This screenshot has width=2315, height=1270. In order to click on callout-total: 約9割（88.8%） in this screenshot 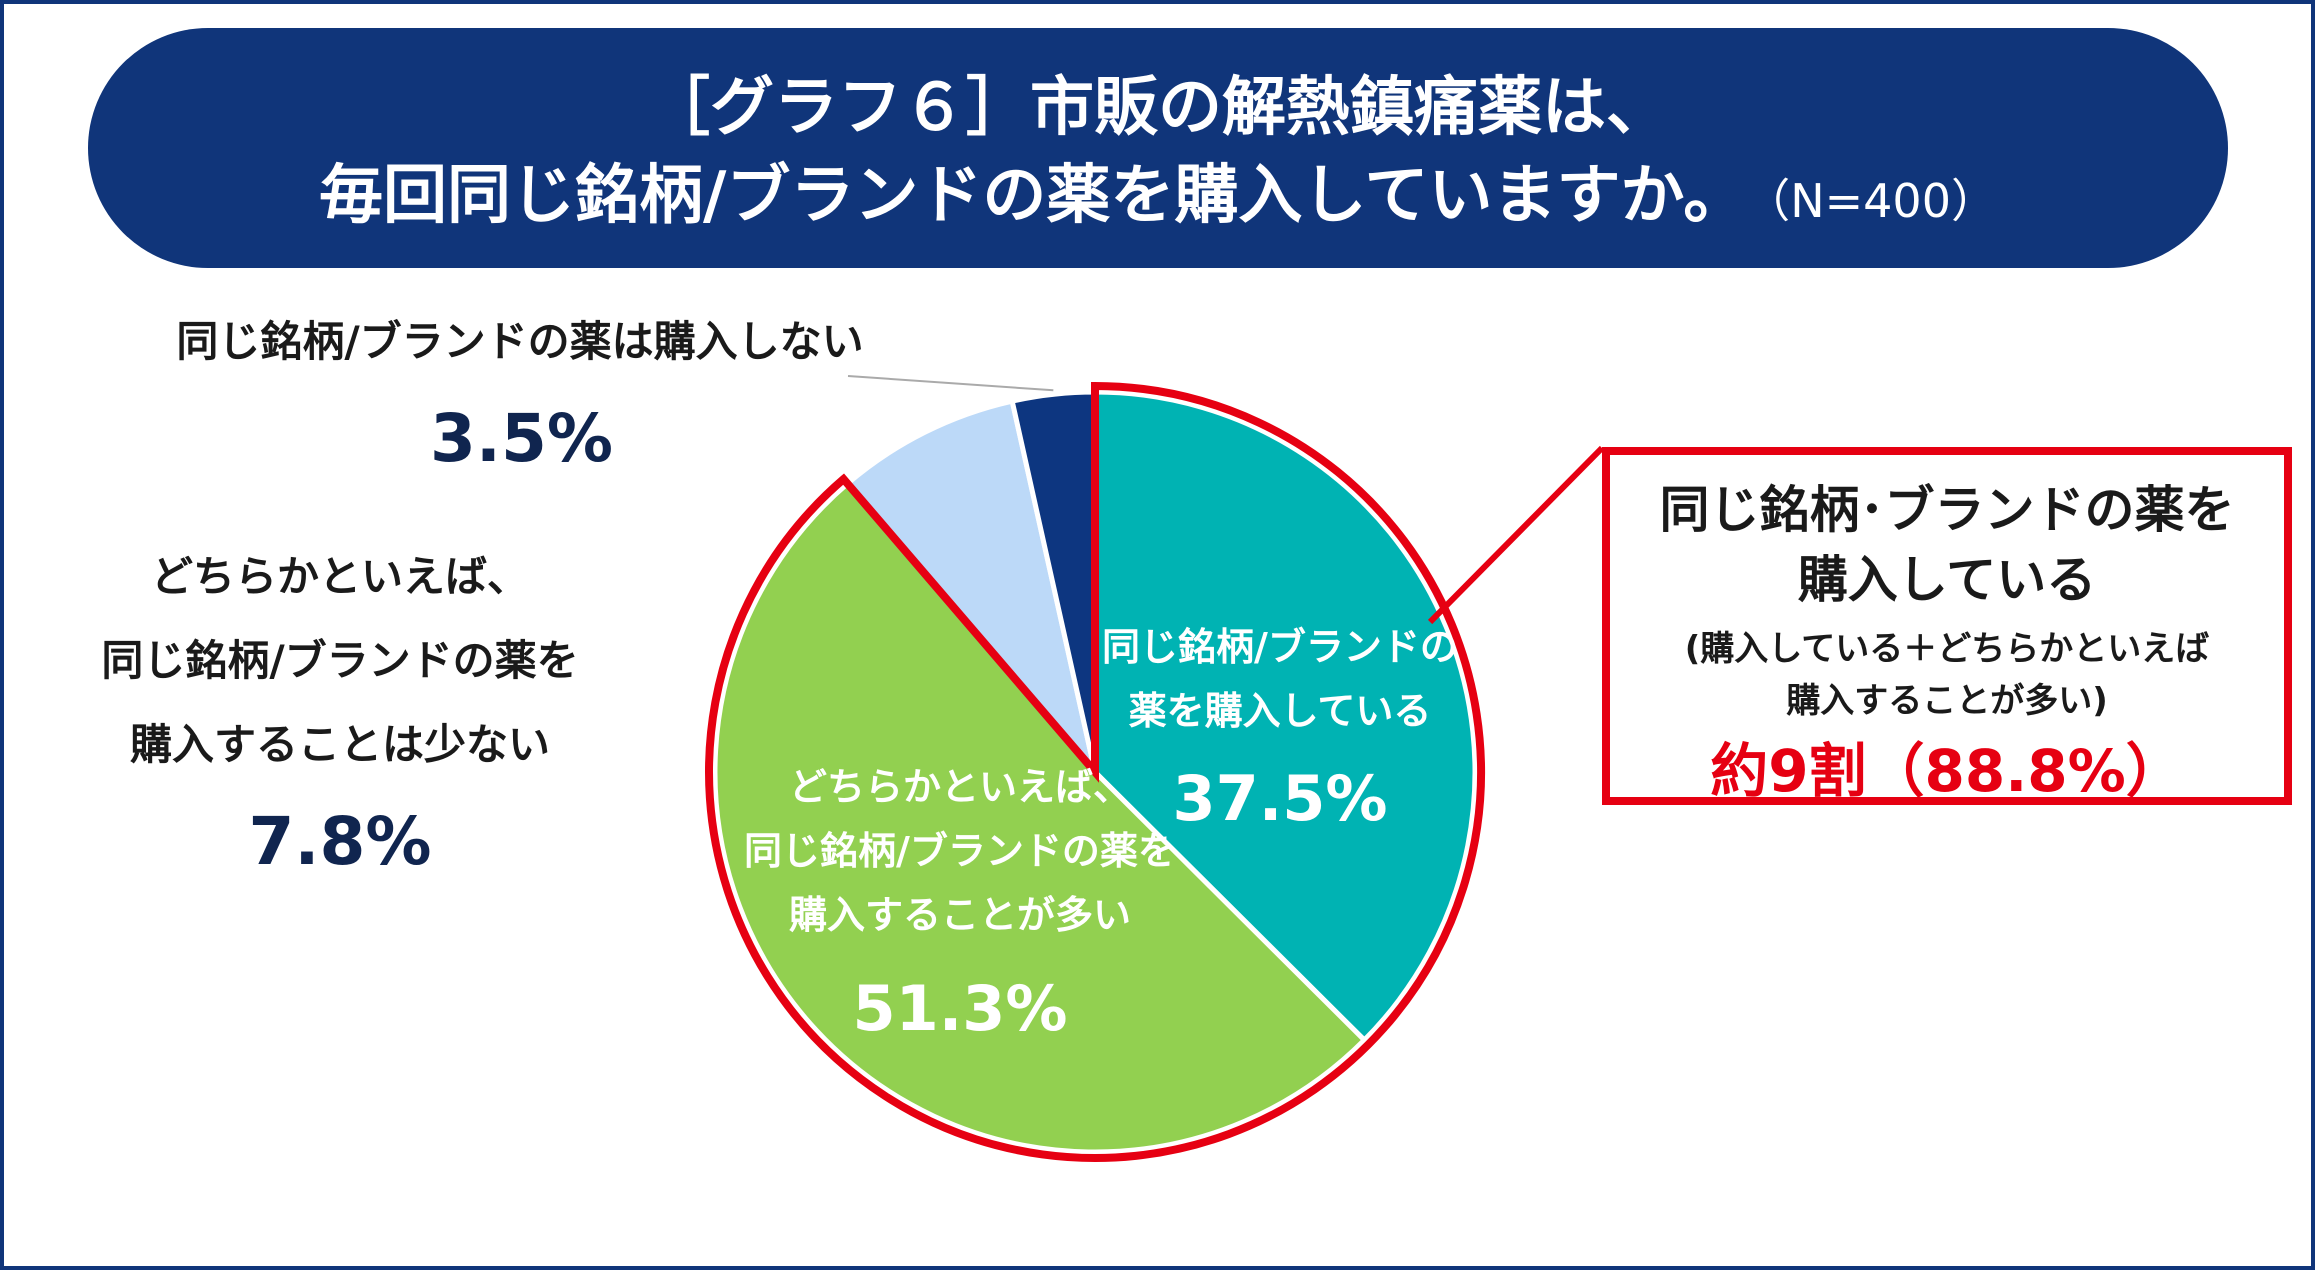, I will do `click(1947, 771)`.